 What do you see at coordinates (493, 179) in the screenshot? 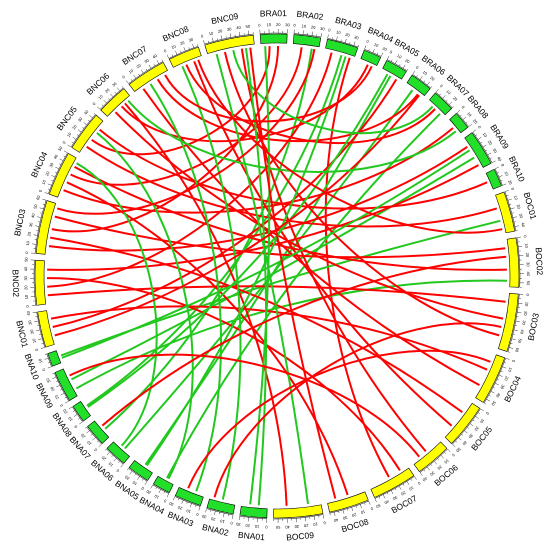
I see `chromosome-bra10` at bounding box center [493, 179].